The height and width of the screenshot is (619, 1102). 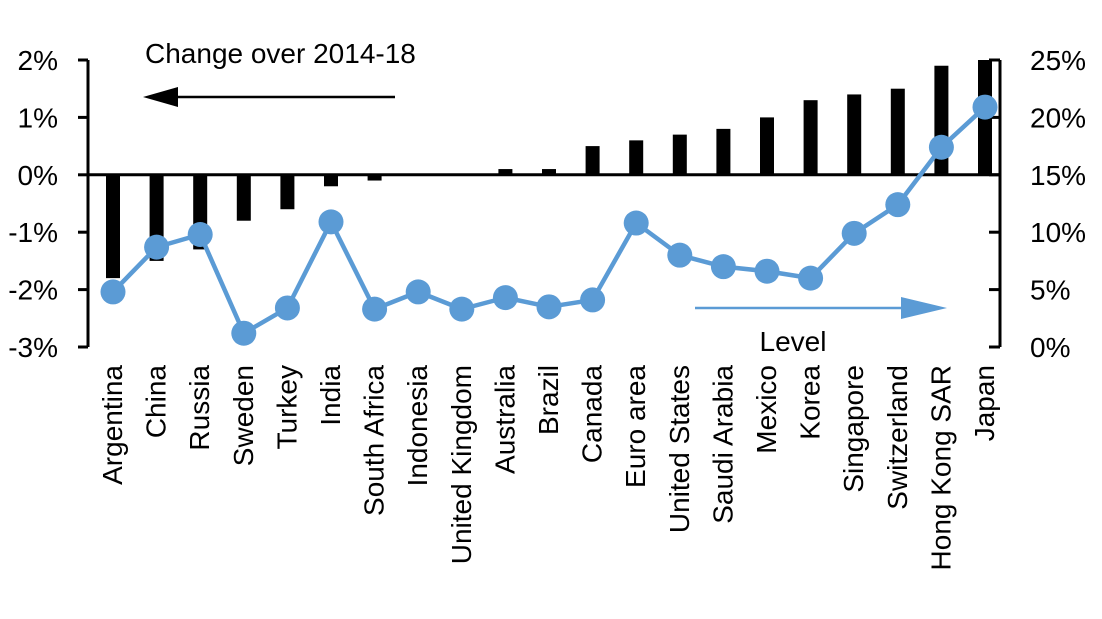 I want to click on category-label: Canada, so click(x=592, y=414).